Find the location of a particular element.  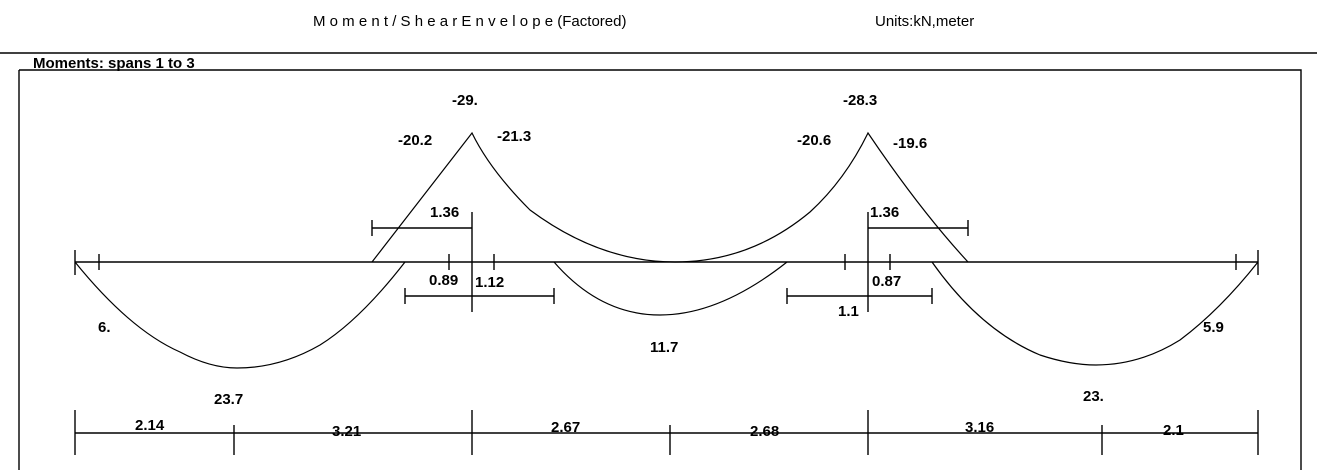

span-dimension-label: 2.1 is located at coordinates (1173, 430).